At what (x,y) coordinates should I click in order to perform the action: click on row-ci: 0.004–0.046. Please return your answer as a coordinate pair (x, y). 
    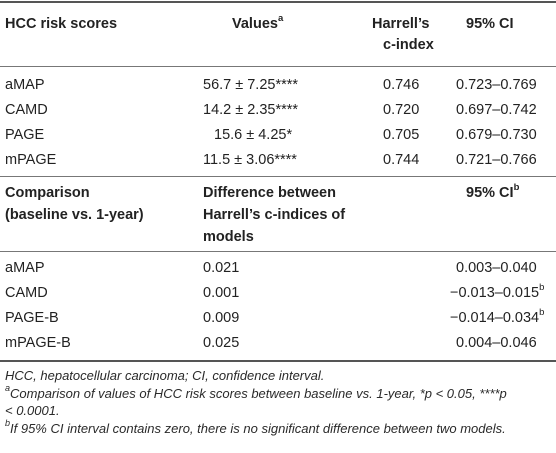
    Looking at the image, I should click on (496, 343).